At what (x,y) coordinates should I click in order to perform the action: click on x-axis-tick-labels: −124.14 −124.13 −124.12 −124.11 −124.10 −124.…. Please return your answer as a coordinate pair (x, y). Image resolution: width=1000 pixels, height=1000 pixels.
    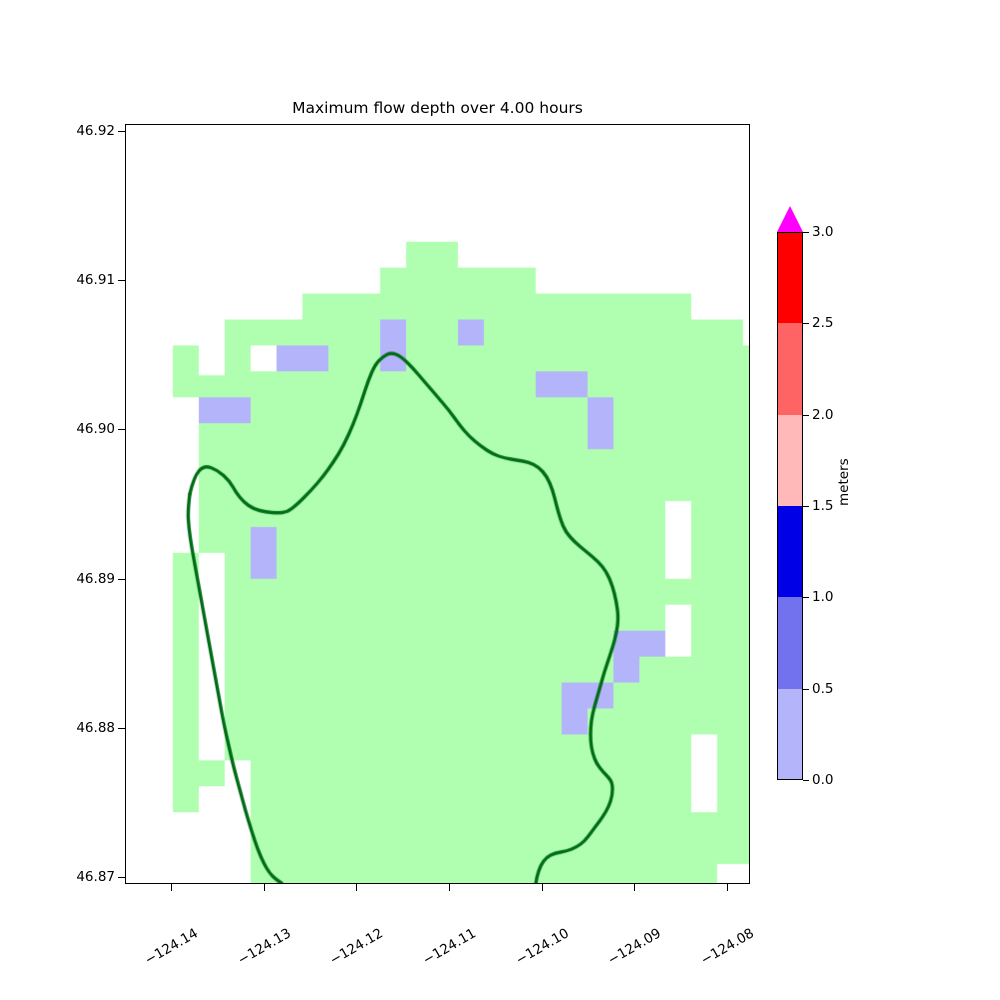
    Looking at the image, I should click on (500, 932).